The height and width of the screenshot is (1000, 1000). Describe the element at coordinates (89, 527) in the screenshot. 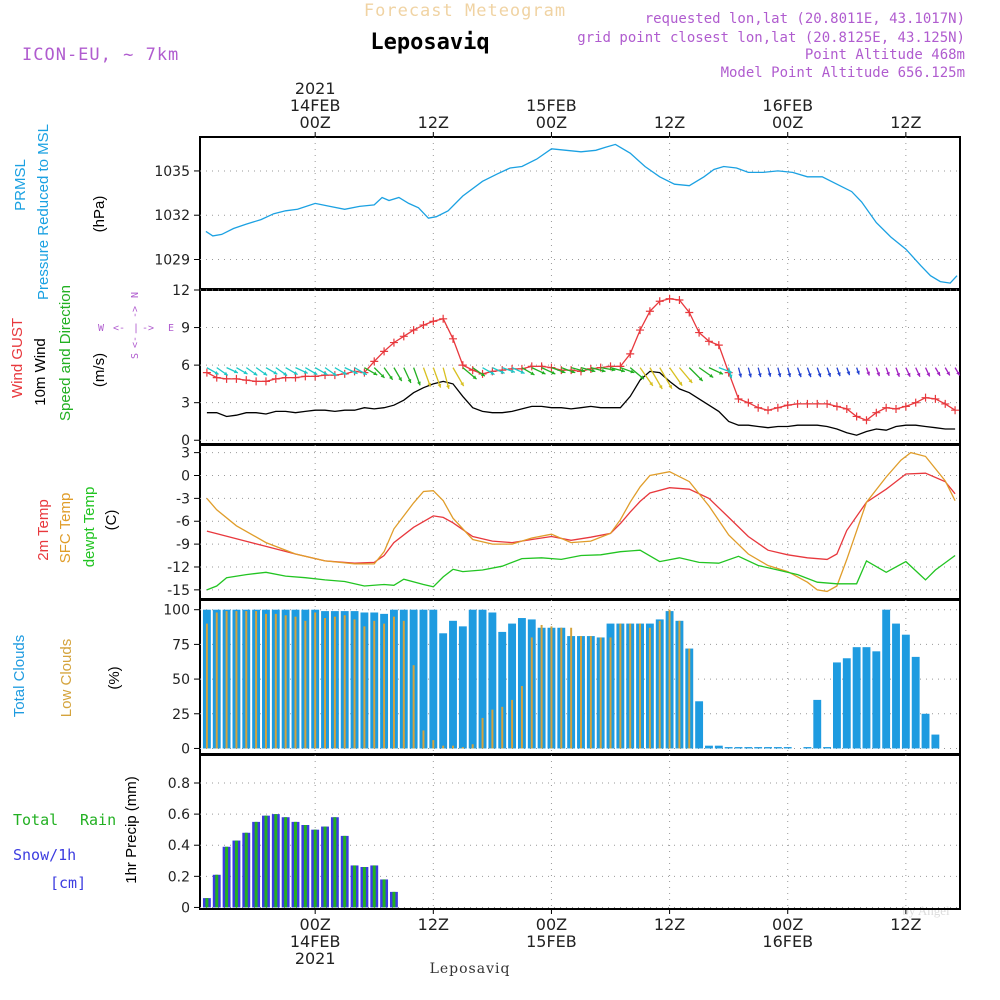

I see `dewpt-label: dewpt Temp` at that location.